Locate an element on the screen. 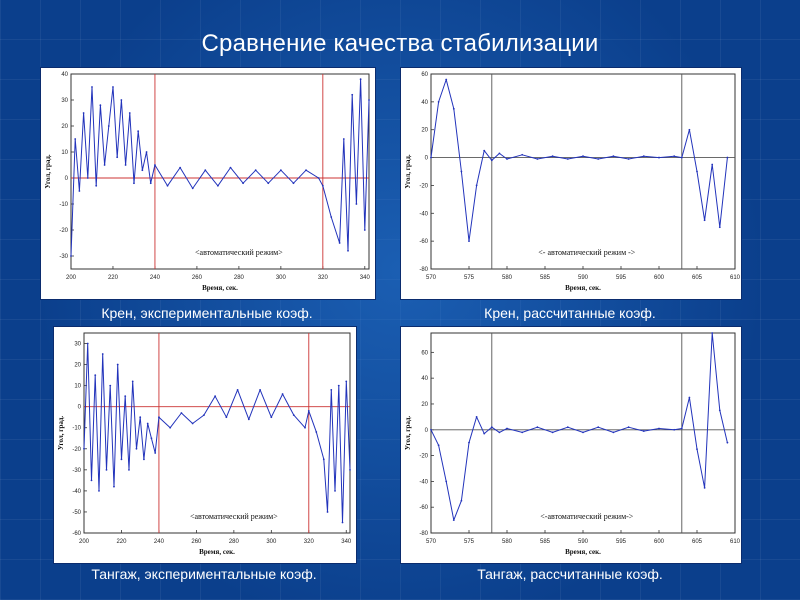 Image resolution: width=800 pixels, height=600 pixels. slide-title: Сравнение качества стабилизации is located at coordinates (400, 43).